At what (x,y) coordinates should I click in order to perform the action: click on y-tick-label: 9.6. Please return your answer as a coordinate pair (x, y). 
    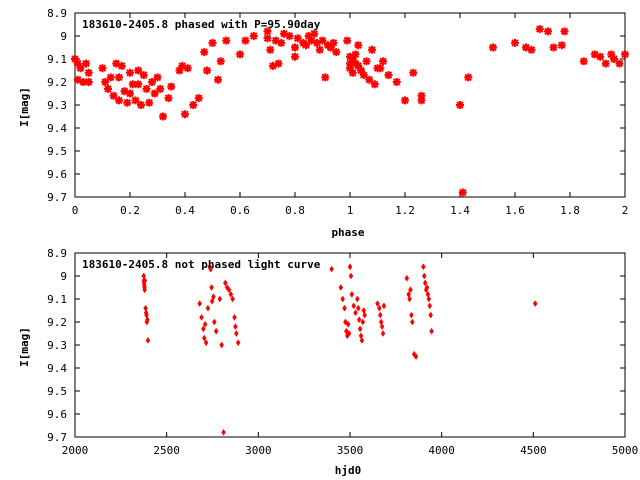
    Looking at the image, I should click on (57, 174).